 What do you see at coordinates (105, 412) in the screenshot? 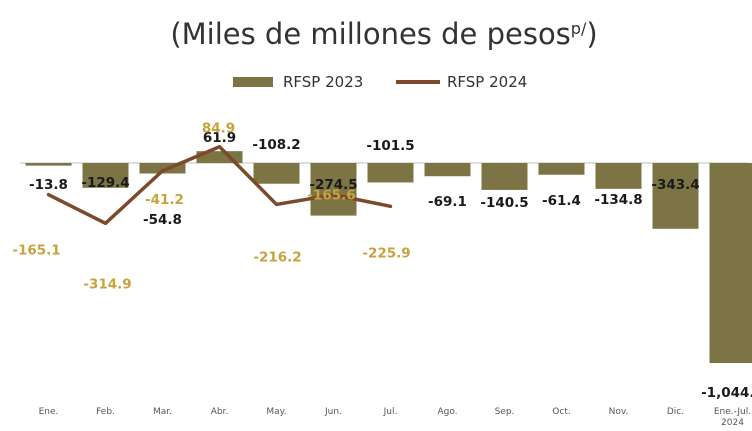
I see `x-tick-label: Feb.` at bounding box center [105, 412].